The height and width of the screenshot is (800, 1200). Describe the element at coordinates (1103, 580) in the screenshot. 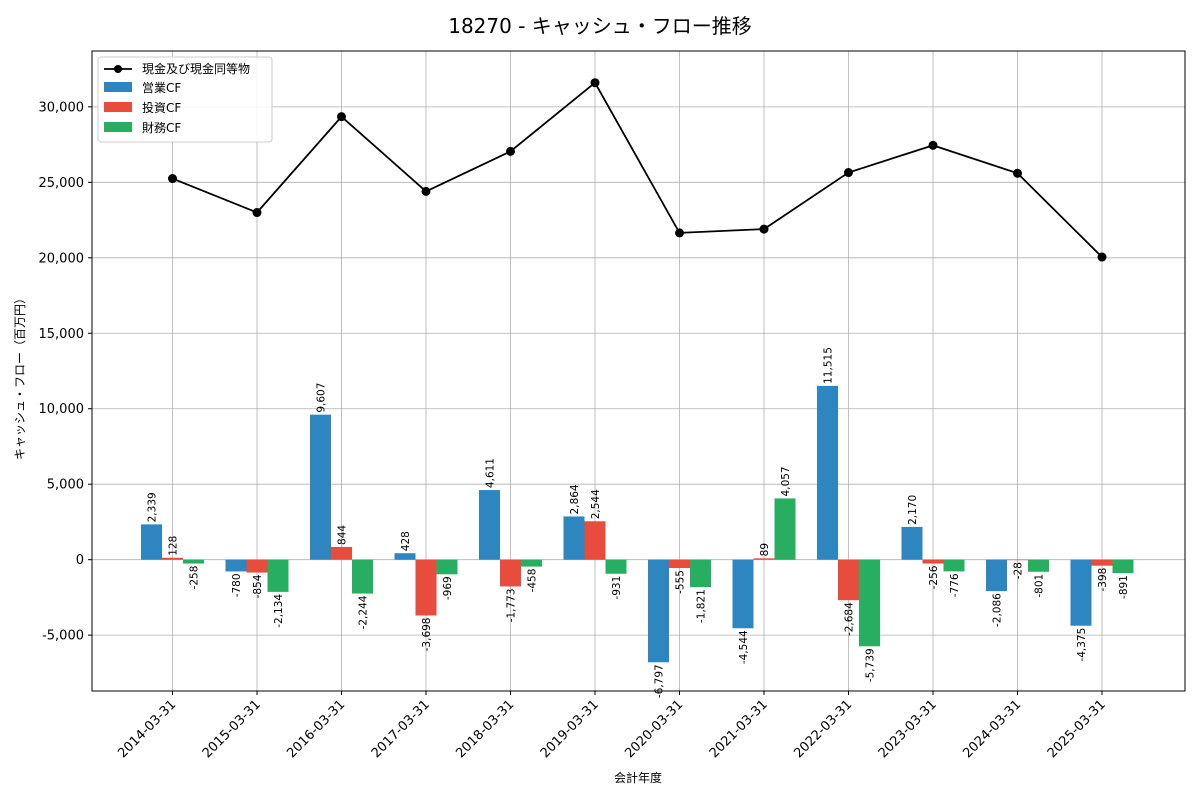

I see `bar-value-label: -398` at that location.